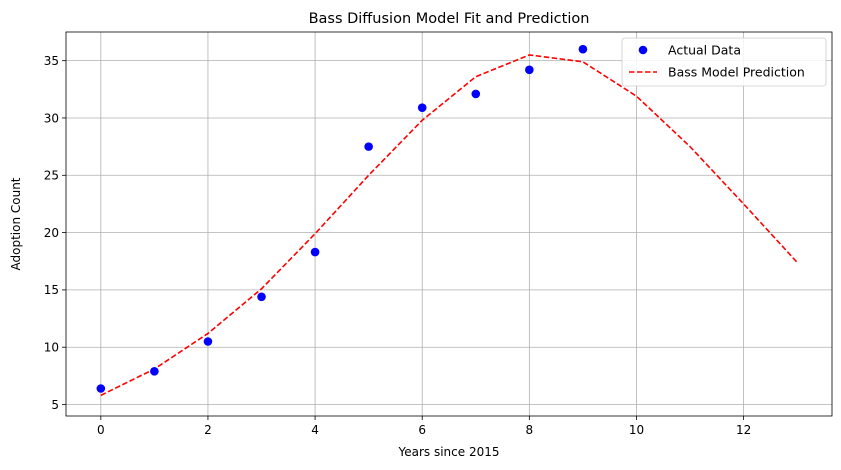  Describe the element at coordinates (101, 430) in the screenshot. I see `x-tick-label-0: 0` at that location.